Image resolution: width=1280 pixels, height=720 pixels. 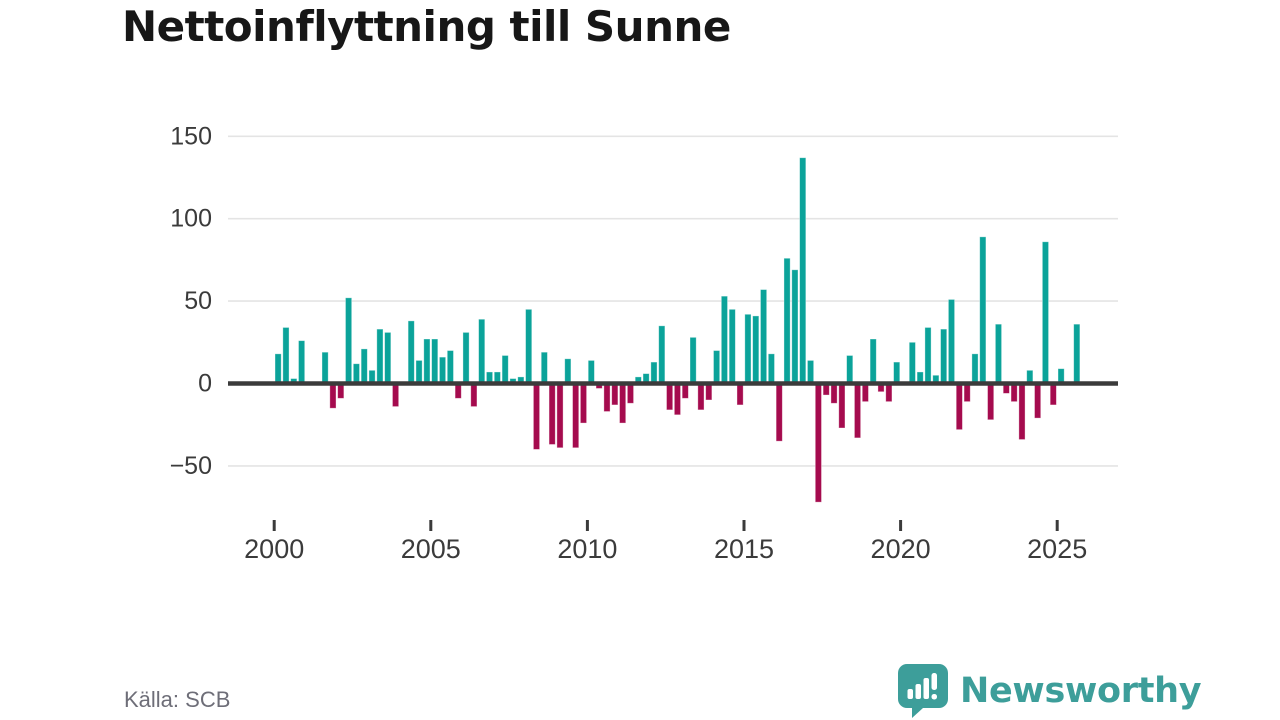 I want to click on x-axis-tick-label: 2000, so click(x=274, y=549).